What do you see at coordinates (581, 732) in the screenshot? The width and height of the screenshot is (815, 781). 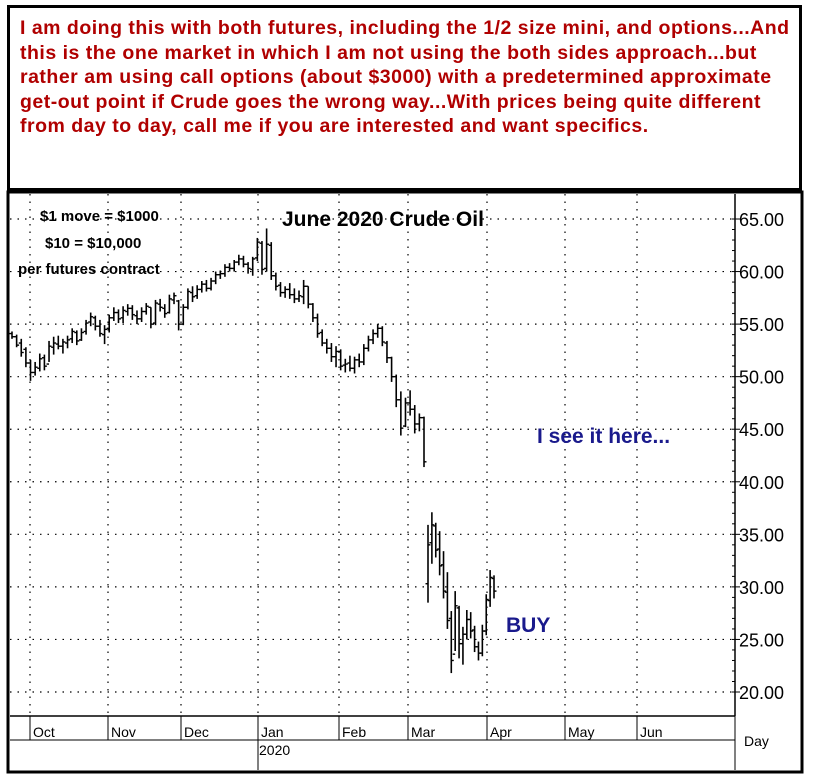 I see `x-tick-label: May` at bounding box center [581, 732].